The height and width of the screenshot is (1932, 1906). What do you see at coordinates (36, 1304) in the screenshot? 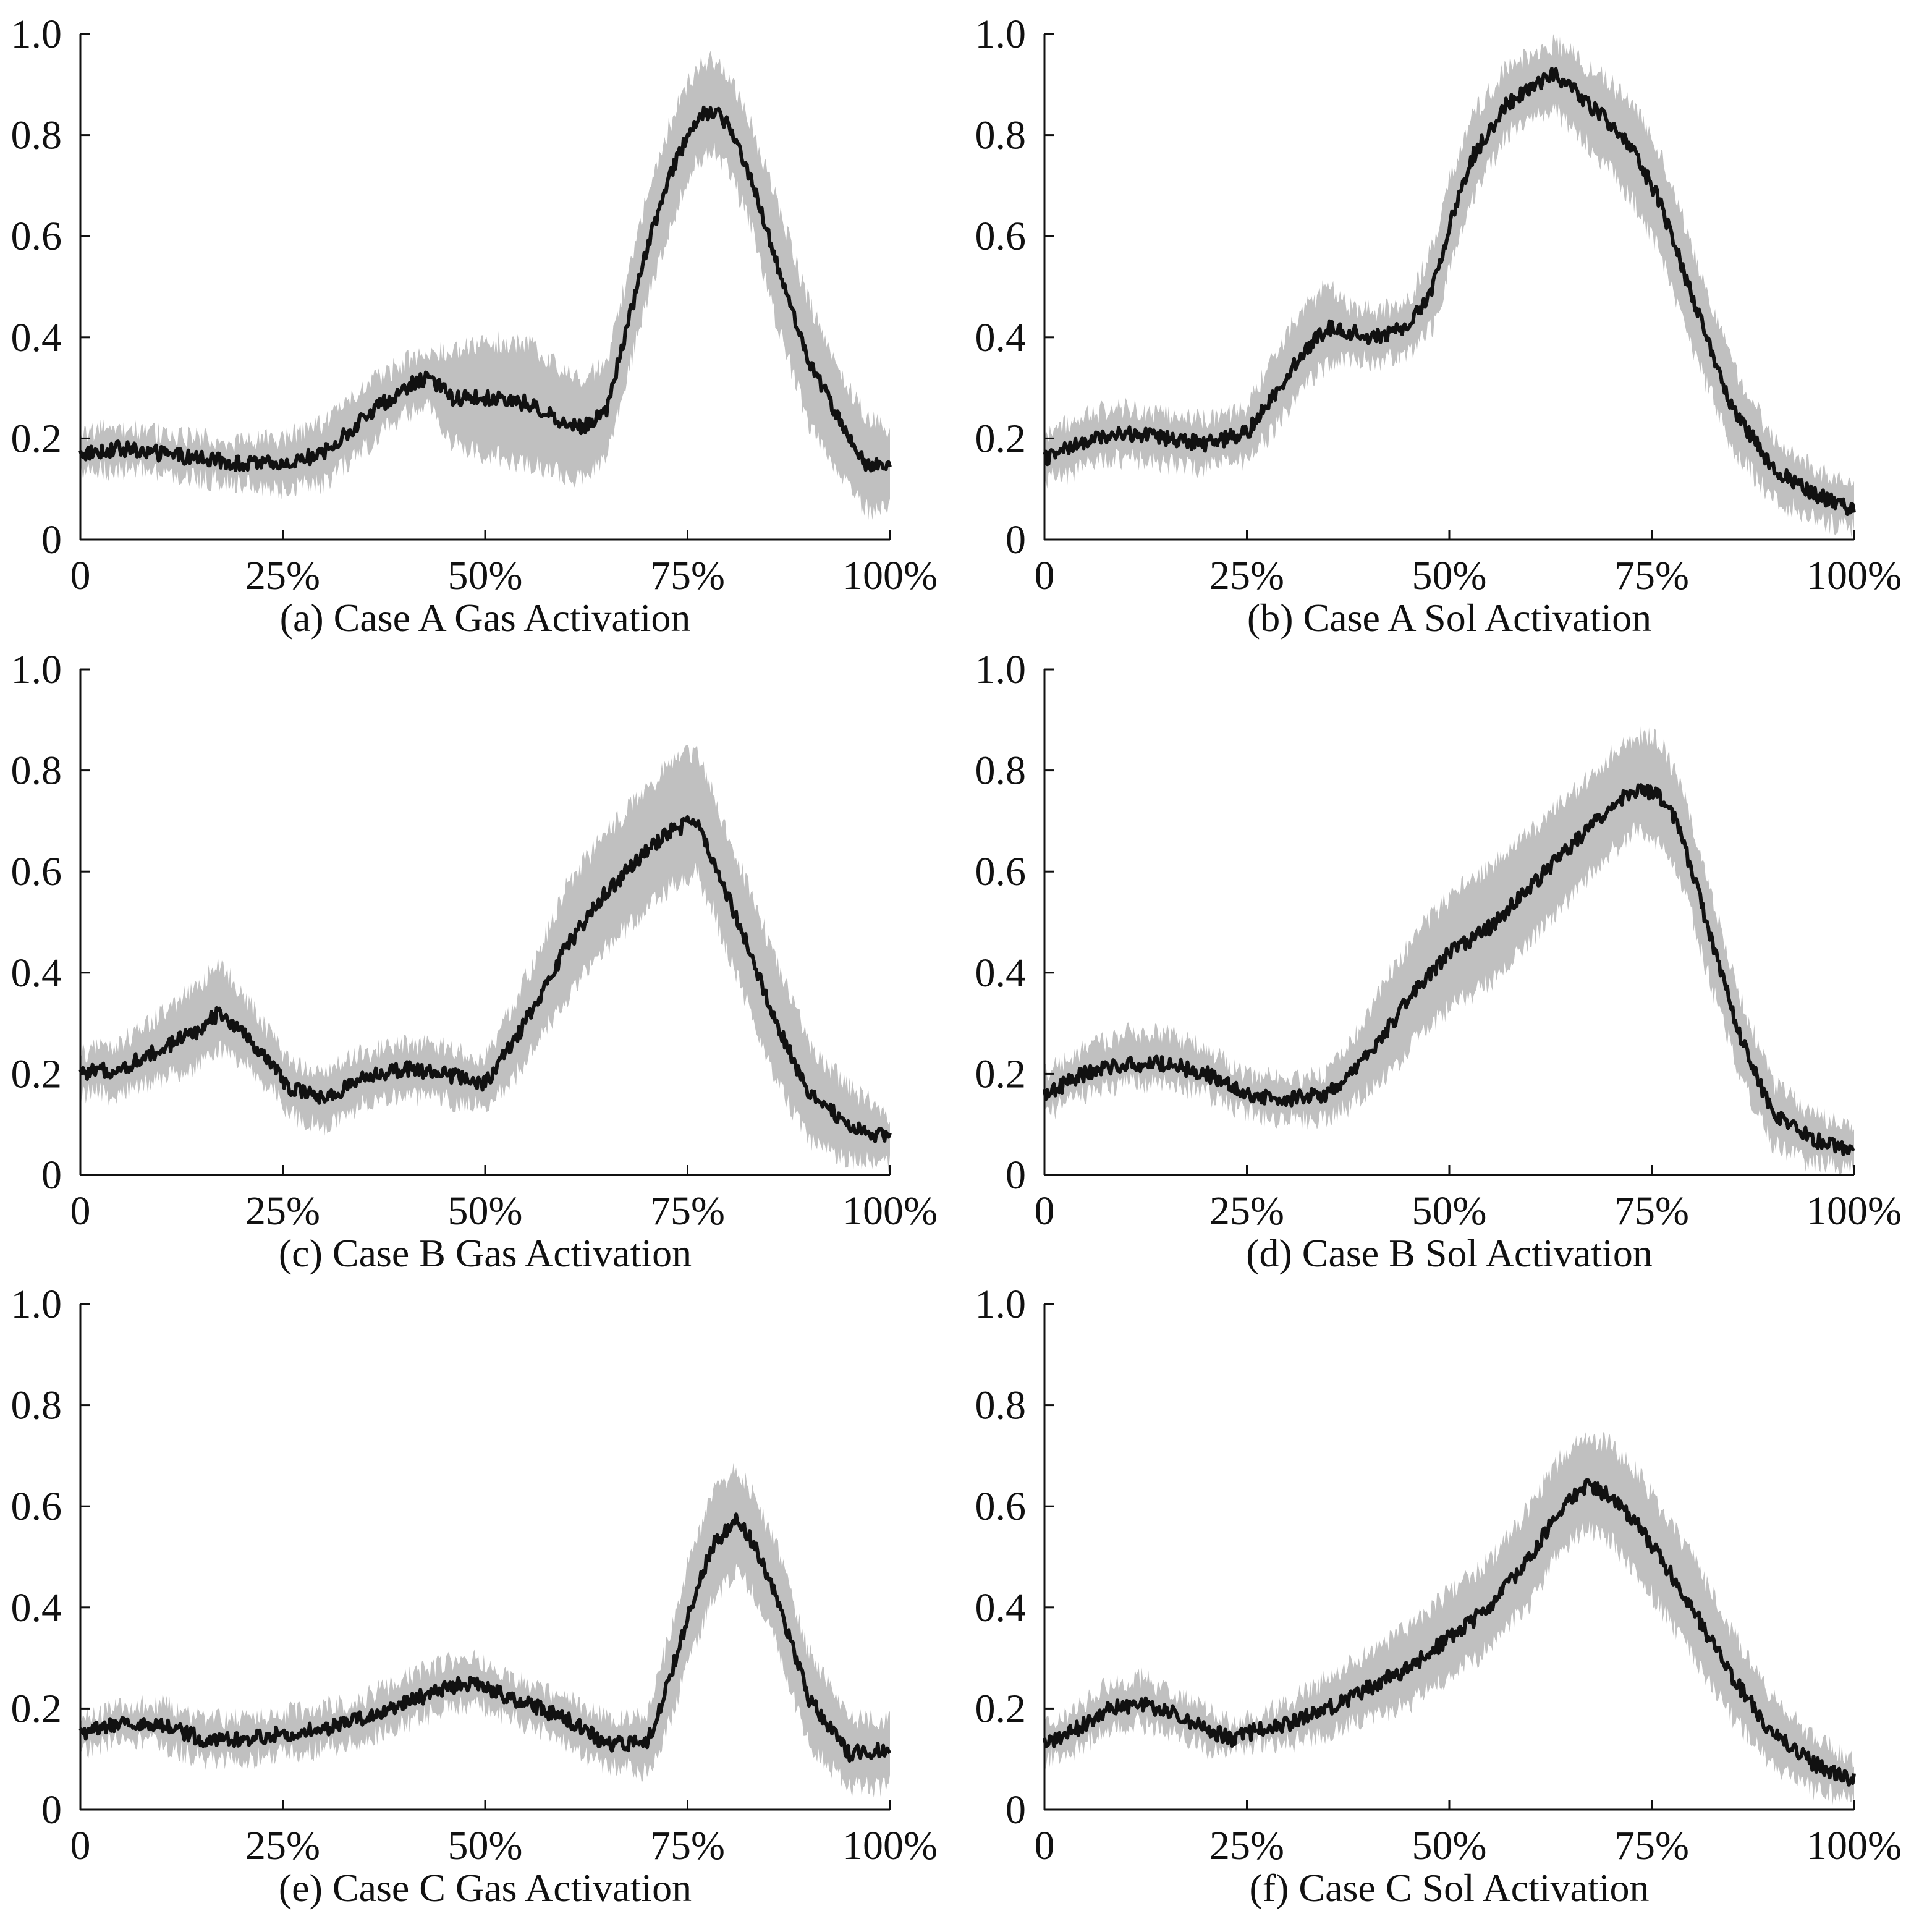
I see `y-tick-label-e: 1.0` at bounding box center [36, 1304].